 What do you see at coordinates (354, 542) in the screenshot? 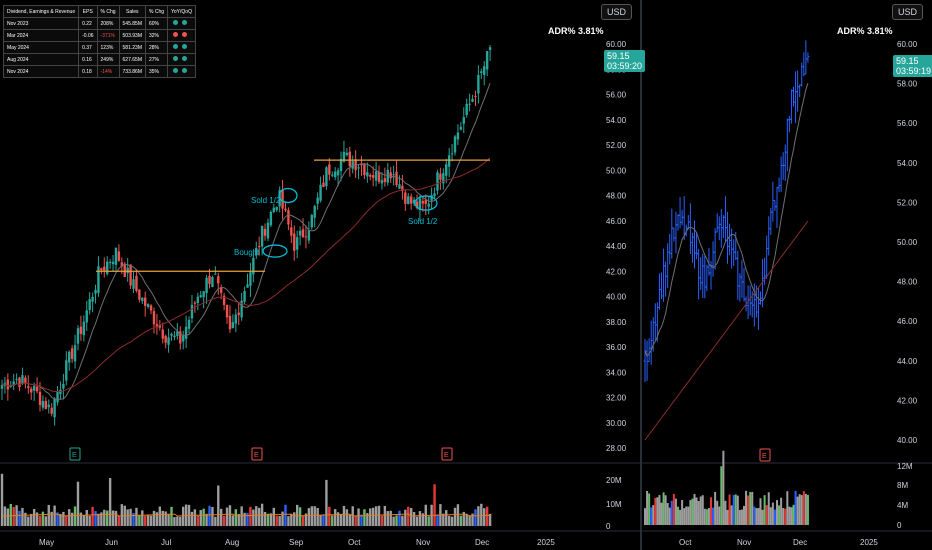
I see `x-tick-left: Oct` at bounding box center [354, 542].